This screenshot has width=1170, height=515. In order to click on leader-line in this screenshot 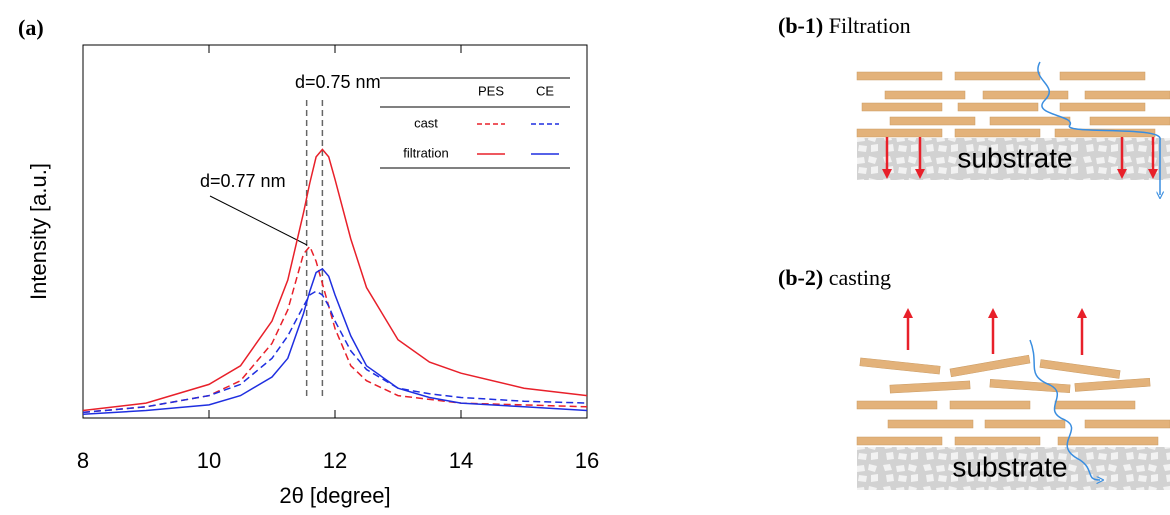, I will do `click(258, 220)`.